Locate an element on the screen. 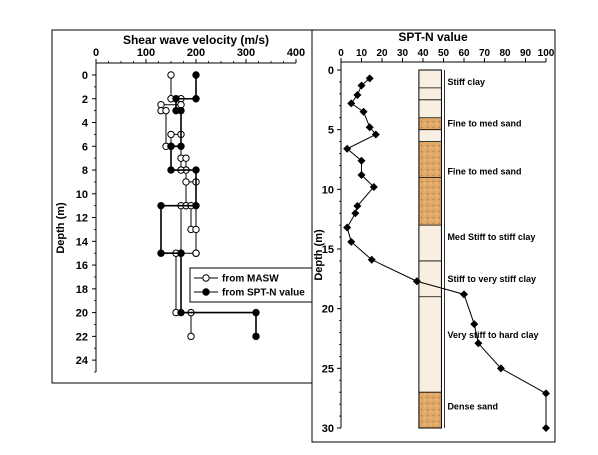 The image size is (598, 455). p1-legend-sptn-label: from SPT-N value is located at coordinates (263, 293).